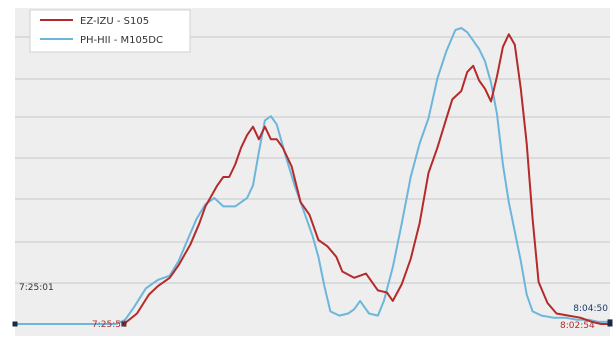 This screenshot has width=615, height=356. I want to click on series-1-end-label: 8:02:54, so click(577, 326).